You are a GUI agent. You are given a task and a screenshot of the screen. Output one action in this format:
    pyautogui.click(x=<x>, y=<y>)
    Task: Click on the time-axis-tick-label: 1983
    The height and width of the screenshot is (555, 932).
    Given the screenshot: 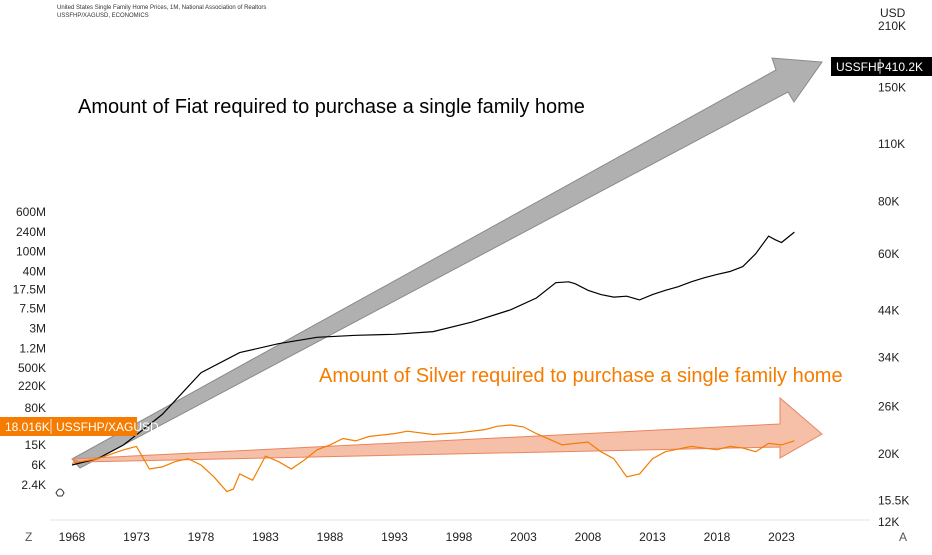 What is the action you would take?
    pyautogui.click(x=265, y=537)
    